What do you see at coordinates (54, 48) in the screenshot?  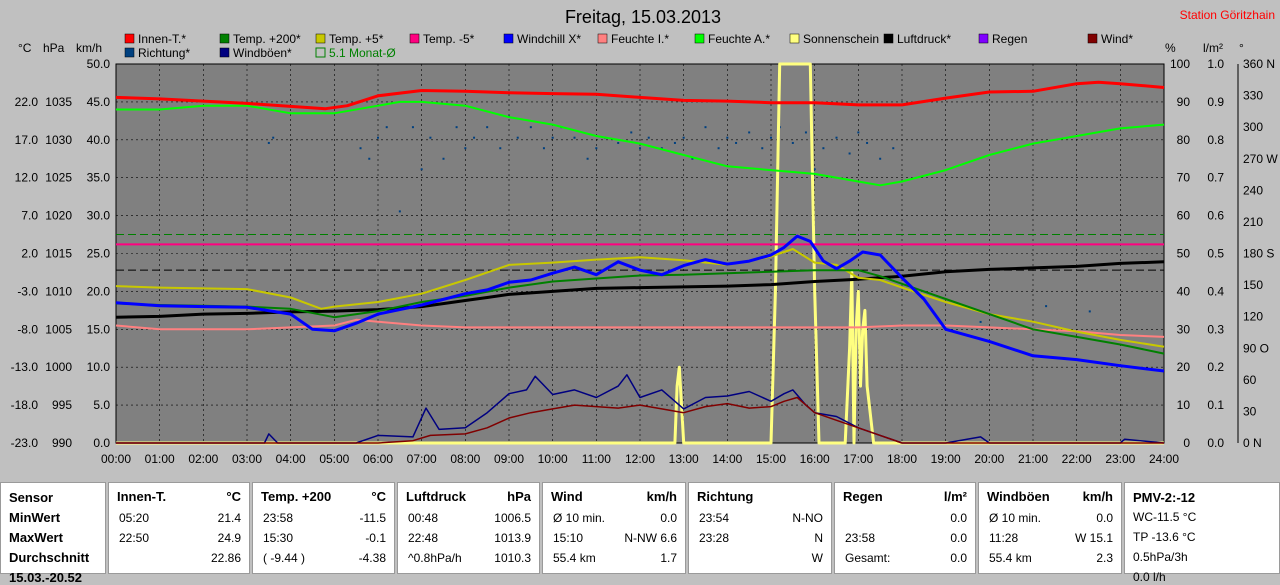 I see `axis-unit-label: hPa` at bounding box center [54, 48].